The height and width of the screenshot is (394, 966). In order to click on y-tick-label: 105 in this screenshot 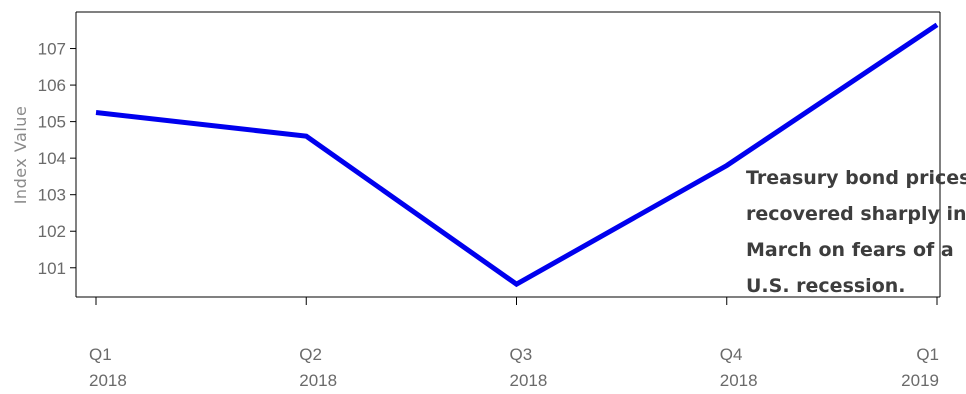, I will do `click(52, 122)`.